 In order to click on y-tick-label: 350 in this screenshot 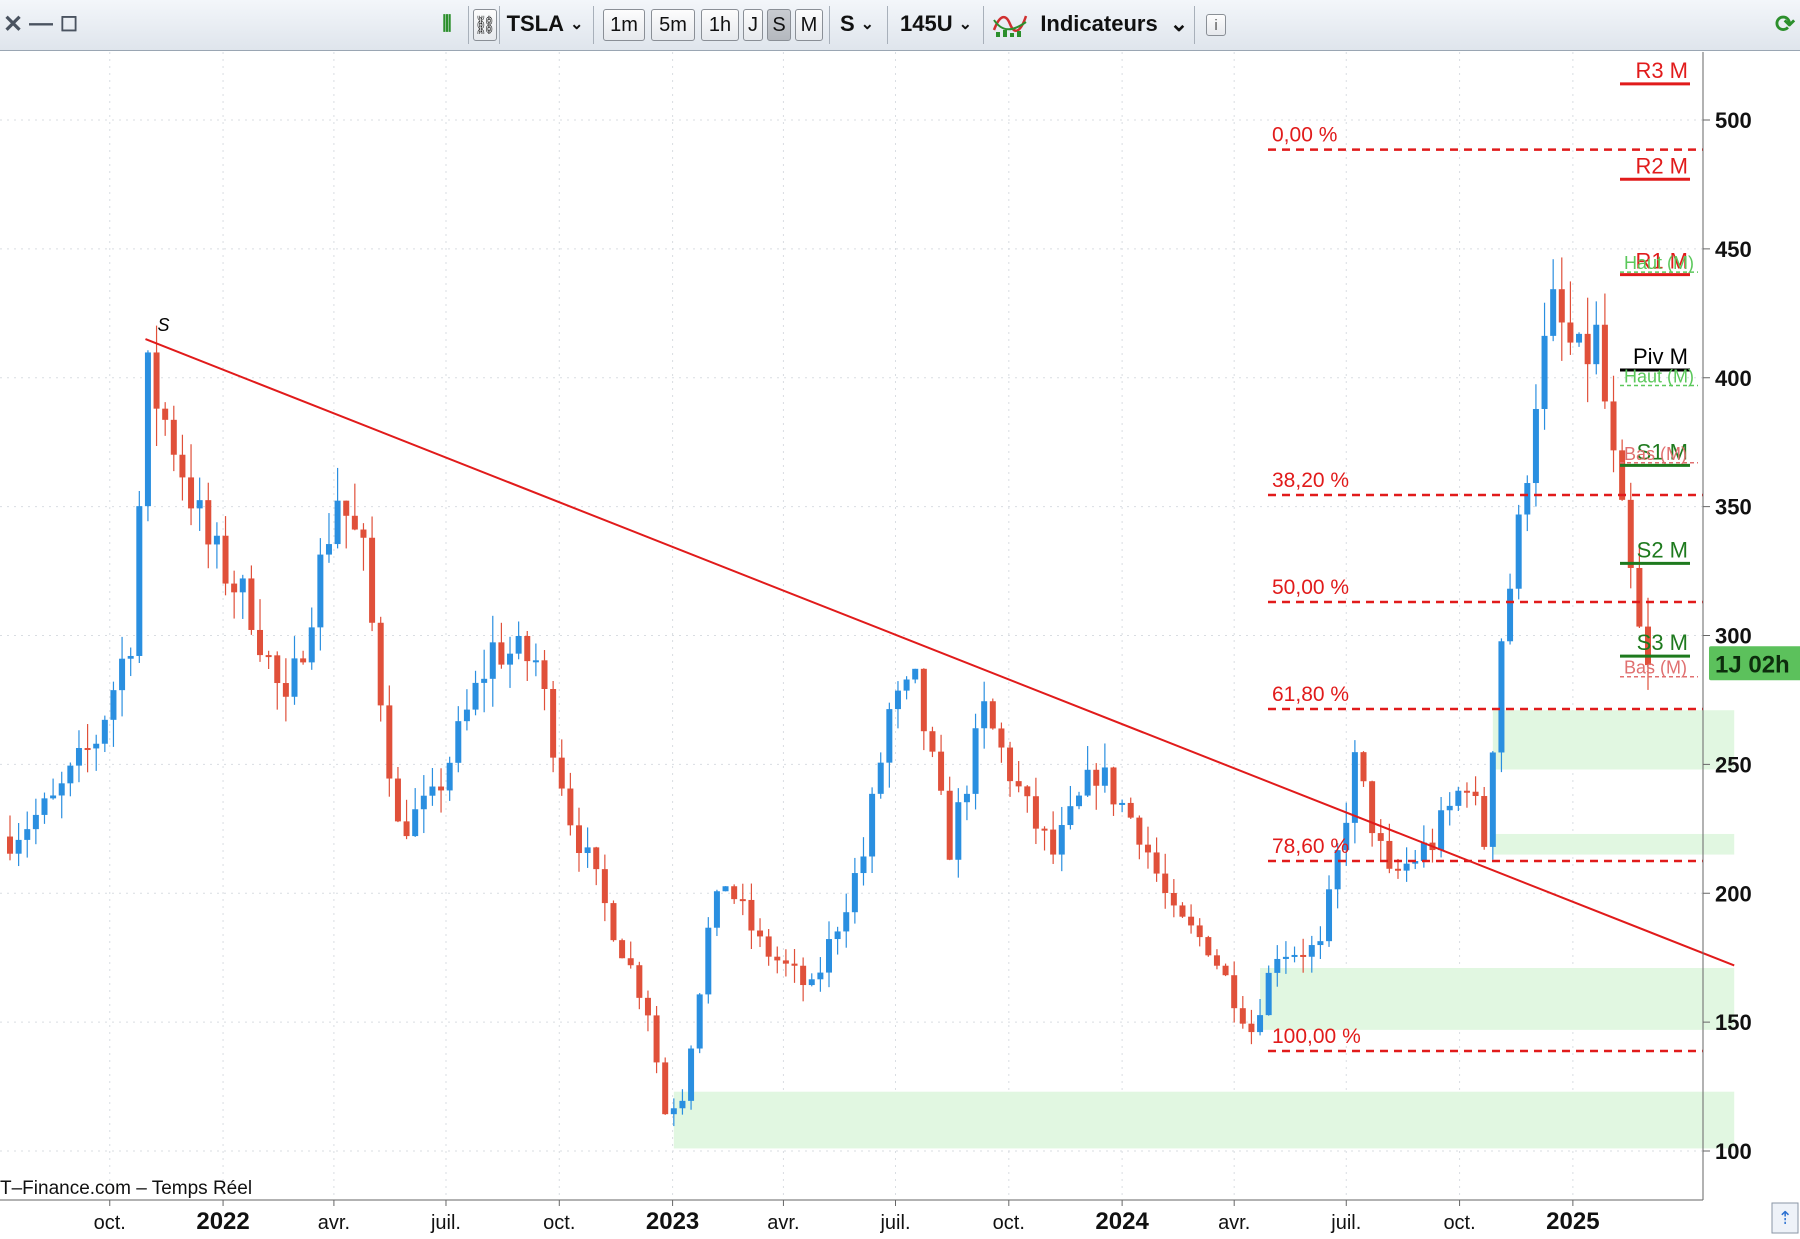, I will do `click(1733, 507)`.